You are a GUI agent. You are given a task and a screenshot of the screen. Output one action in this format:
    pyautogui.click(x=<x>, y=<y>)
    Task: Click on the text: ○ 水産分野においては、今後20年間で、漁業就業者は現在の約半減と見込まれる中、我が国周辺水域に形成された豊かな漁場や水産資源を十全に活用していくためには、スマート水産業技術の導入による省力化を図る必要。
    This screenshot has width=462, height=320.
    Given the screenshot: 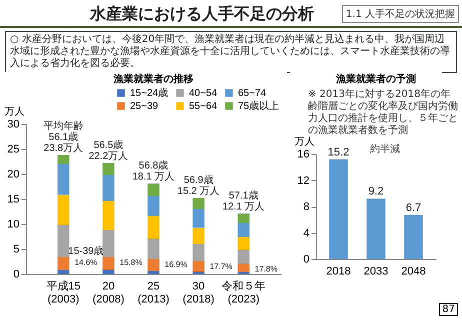 What is the action you would take?
    pyautogui.click(x=231, y=52)
    